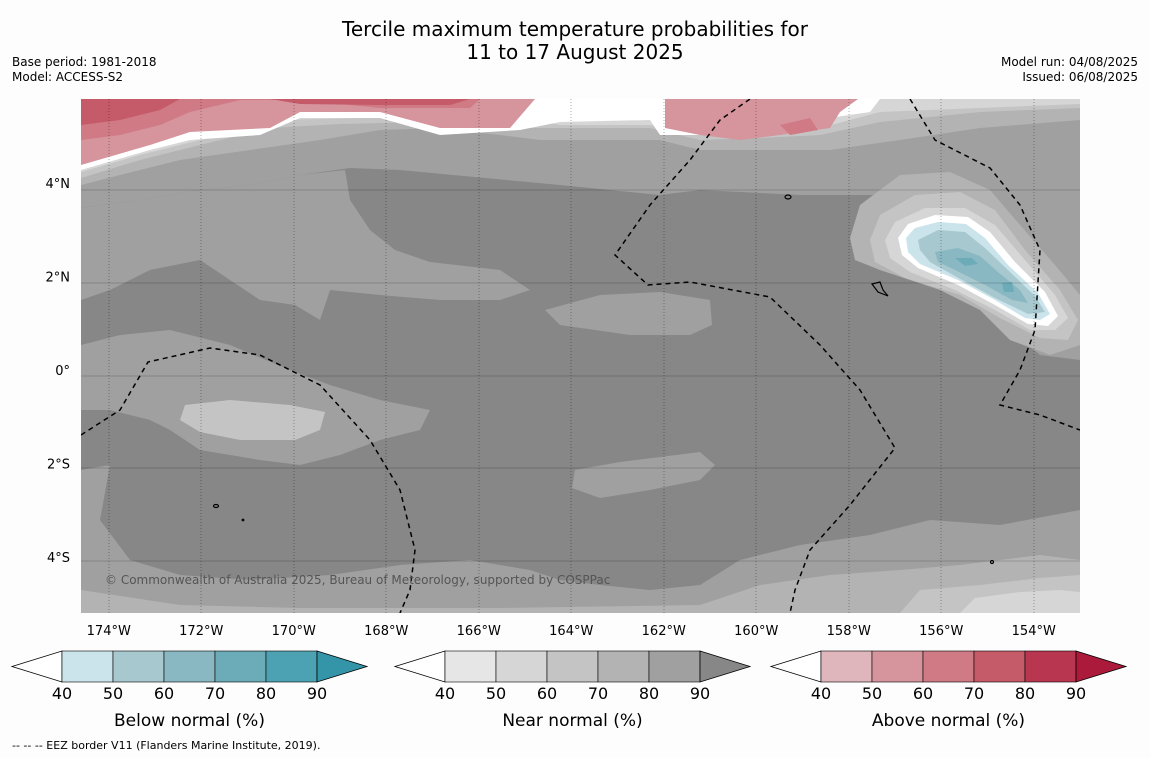 This screenshot has height=758, width=1150. I want to click on y-tick-label: 2°S, so click(58, 464).